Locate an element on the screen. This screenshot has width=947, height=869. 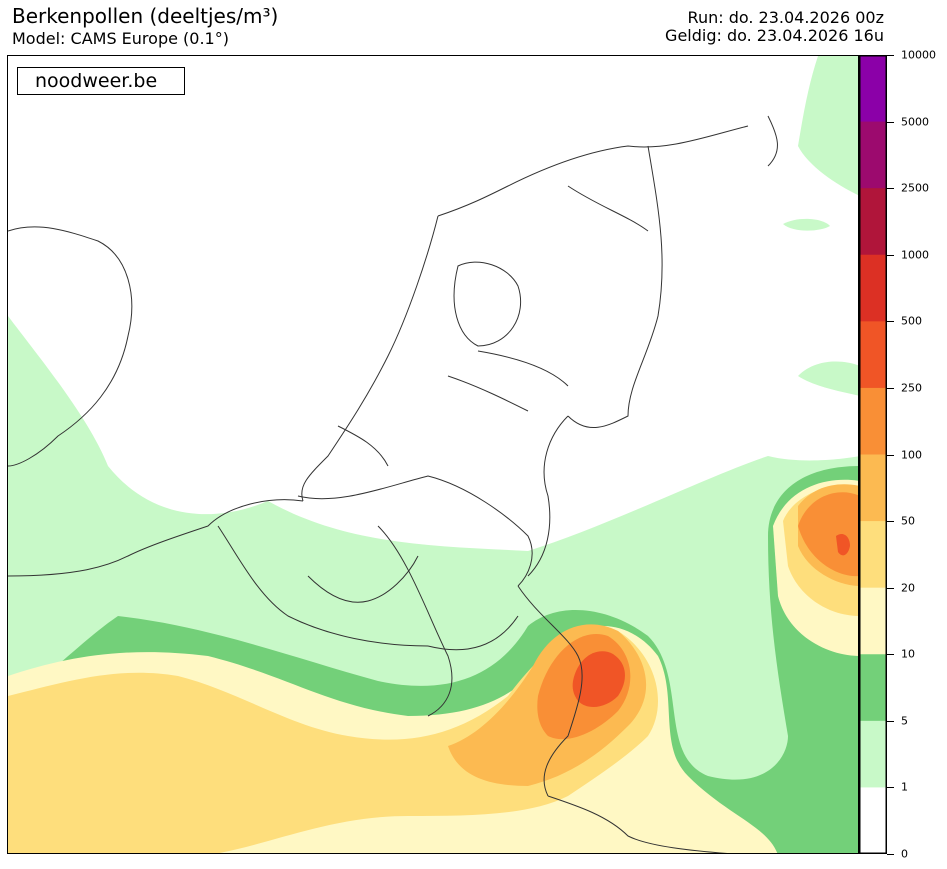
valid-time: Geldig: do. 23.04.2026 16u is located at coordinates (774, 35).